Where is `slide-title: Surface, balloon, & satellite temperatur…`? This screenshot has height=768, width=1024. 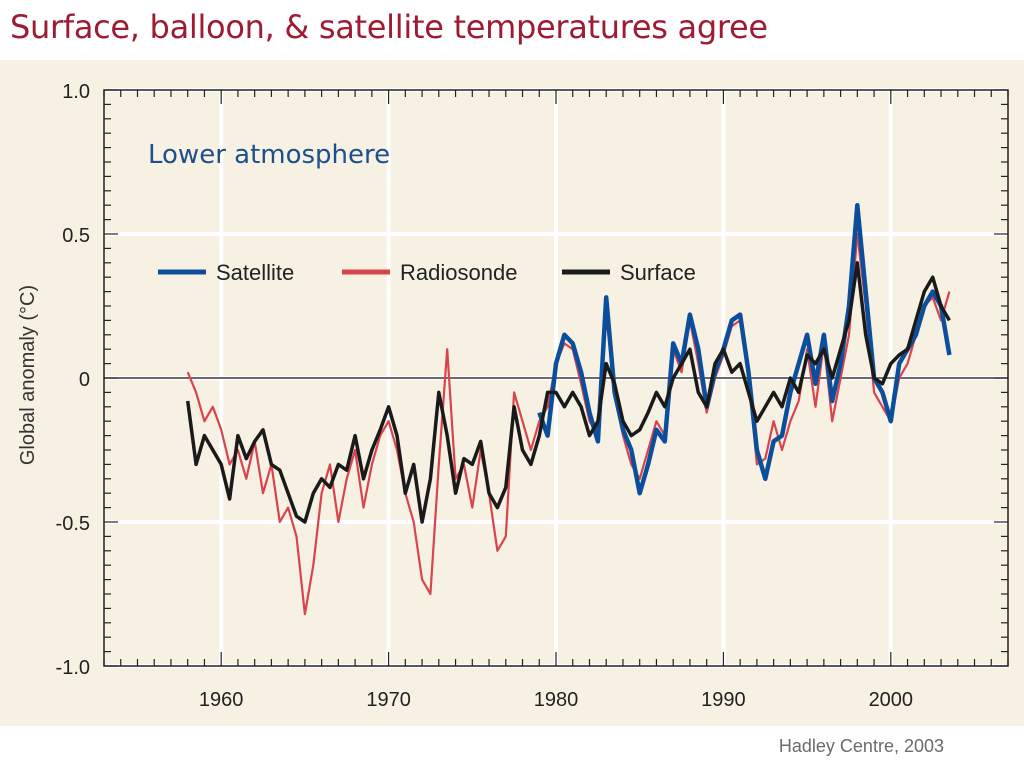 slide-title: Surface, balloon, & satellite temperatur… is located at coordinates (389, 27).